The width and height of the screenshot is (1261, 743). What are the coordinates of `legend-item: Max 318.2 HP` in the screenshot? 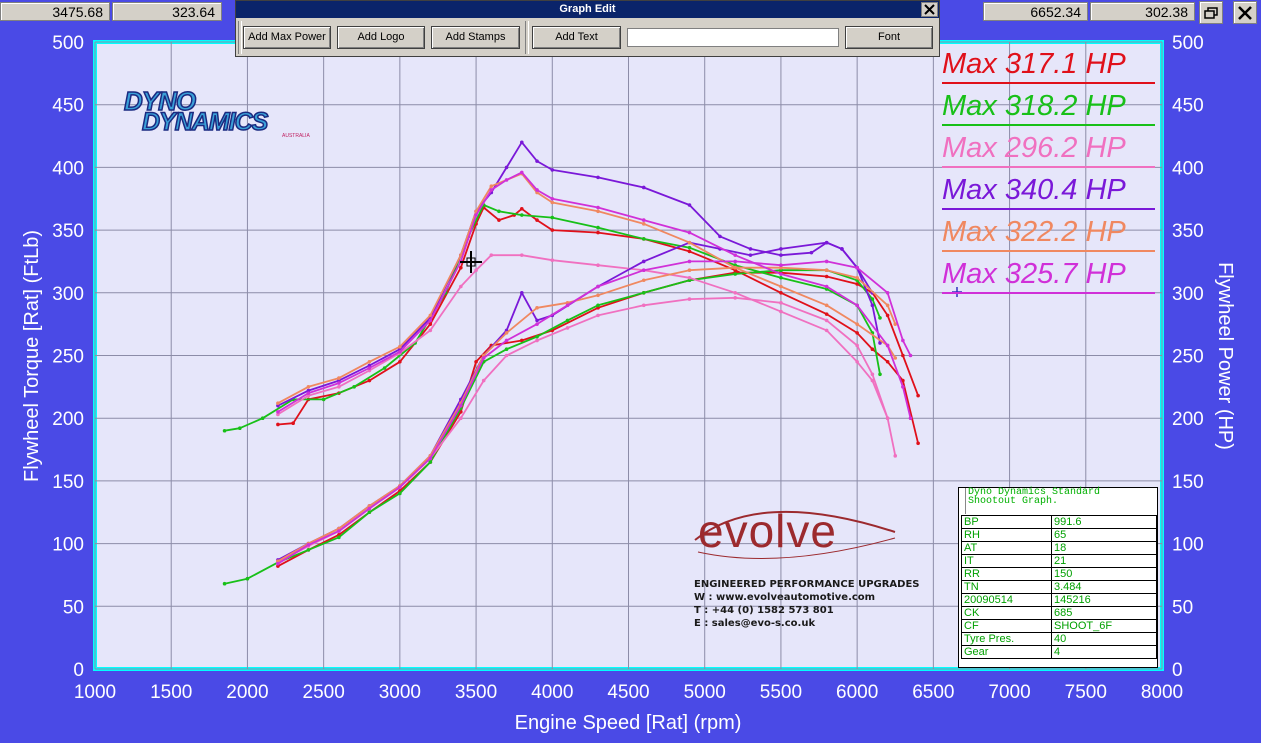 It's located at (1048, 107).